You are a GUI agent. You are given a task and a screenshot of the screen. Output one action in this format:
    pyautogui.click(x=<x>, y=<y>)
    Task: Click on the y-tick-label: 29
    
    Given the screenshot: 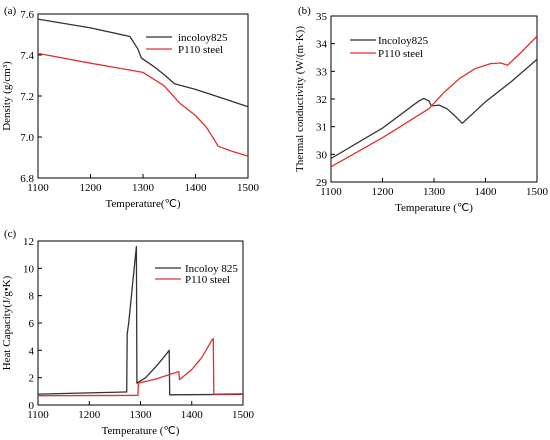 What is the action you would take?
    pyautogui.click(x=322, y=183)
    